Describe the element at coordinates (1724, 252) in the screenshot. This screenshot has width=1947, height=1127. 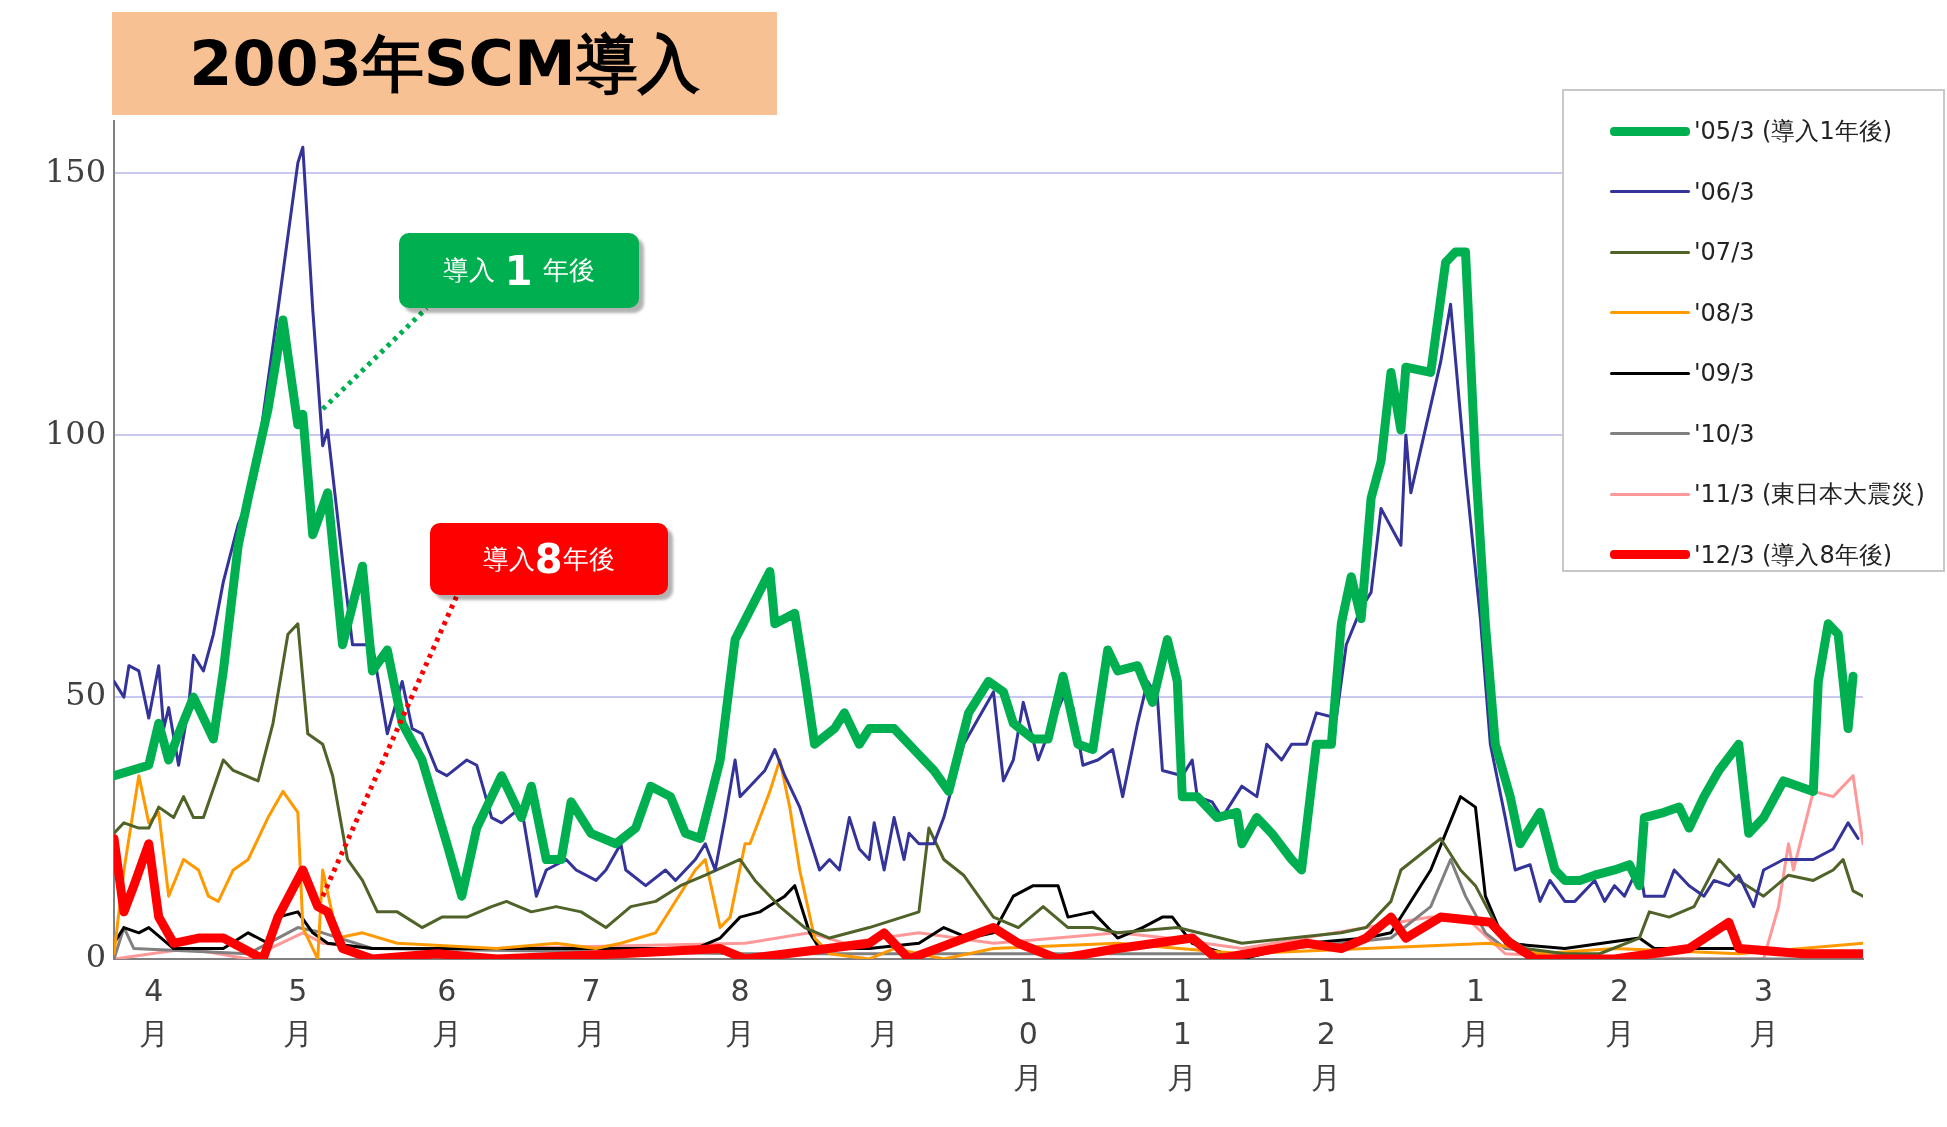
I see `legend-label: '07/3` at that location.